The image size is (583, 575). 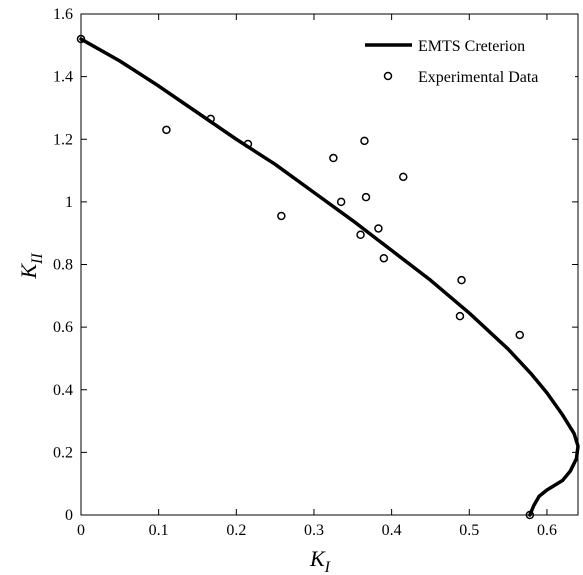 What do you see at coordinates (159, 530) in the screenshot?
I see `x-tick-label-1: 0.1` at bounding box center [159, 530].